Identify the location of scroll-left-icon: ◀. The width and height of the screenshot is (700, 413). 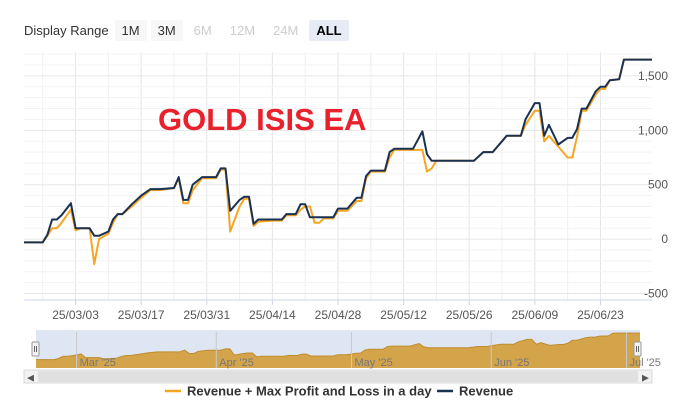
(30, 378).